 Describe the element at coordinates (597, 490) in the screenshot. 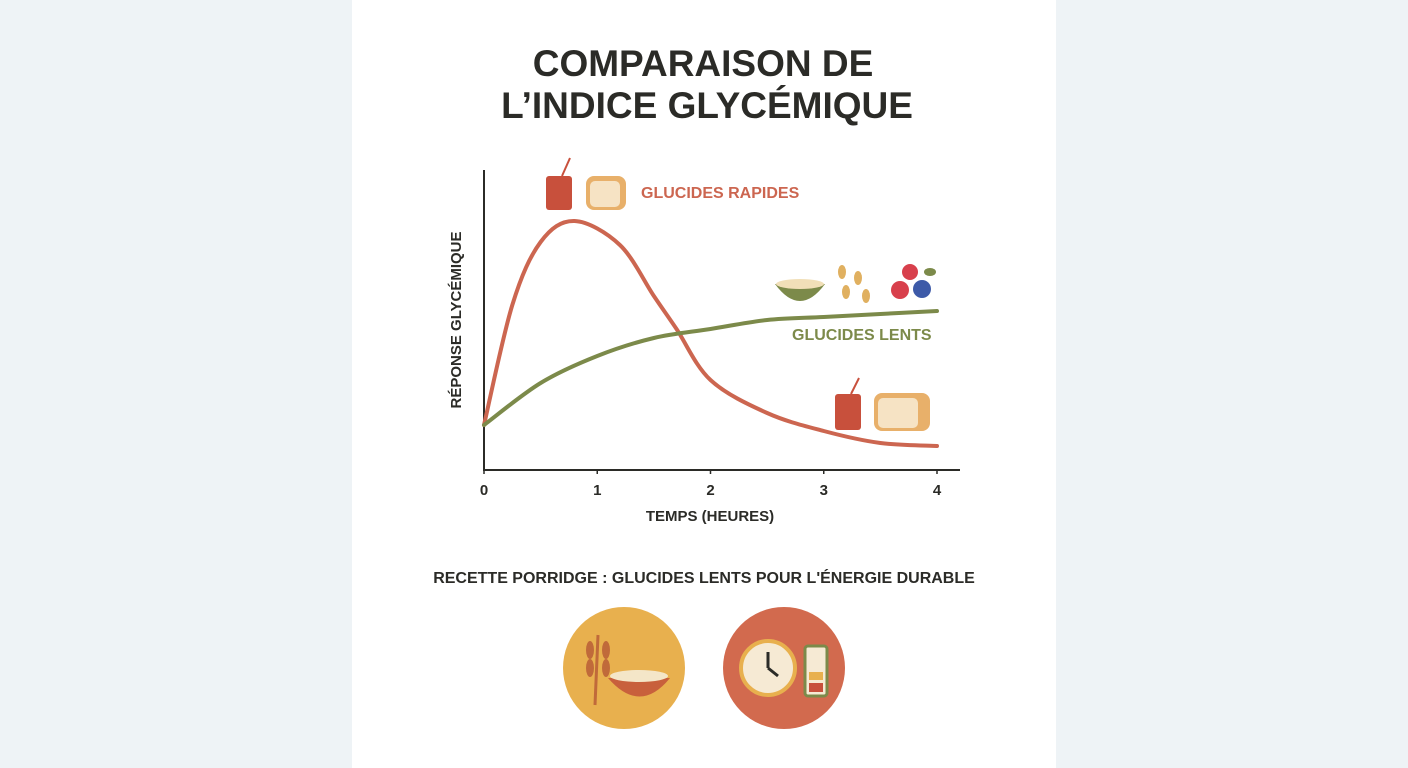

I see `x-tick-label: 1` at that location.